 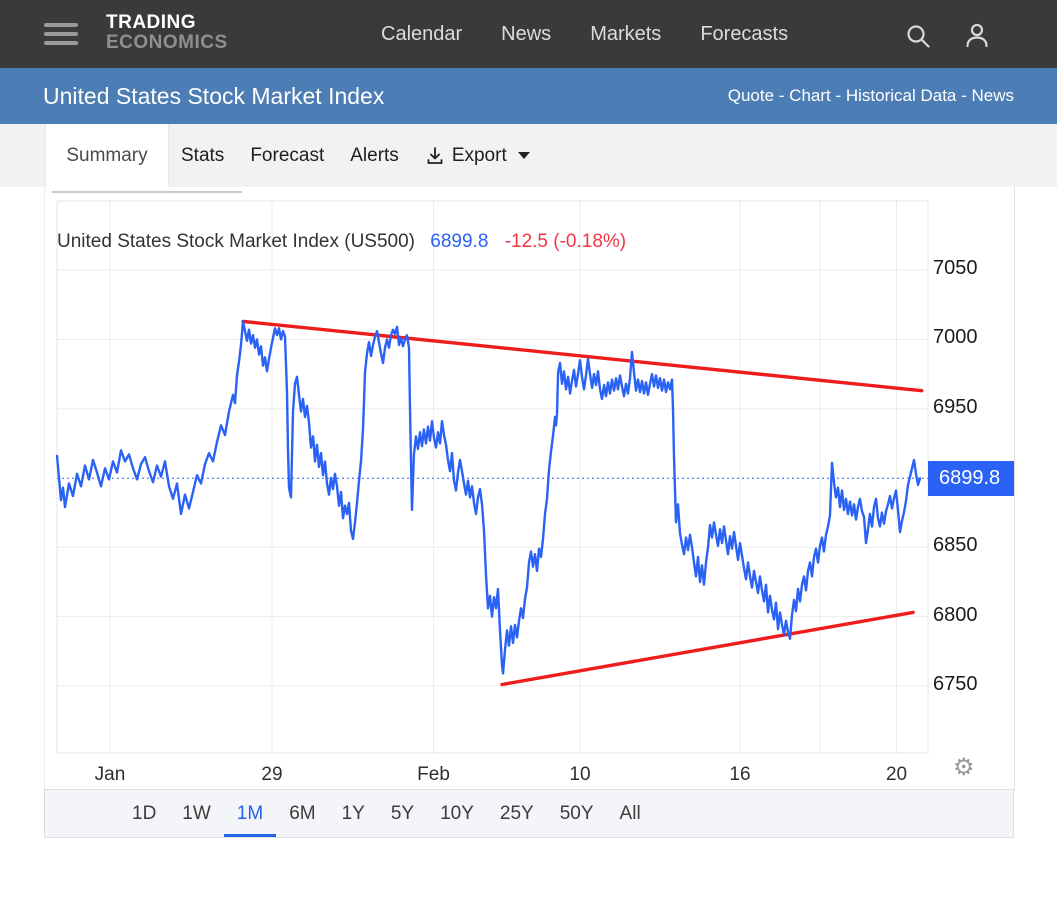 I want to click on range-50y: 50Y, so click(x=576, y=813).